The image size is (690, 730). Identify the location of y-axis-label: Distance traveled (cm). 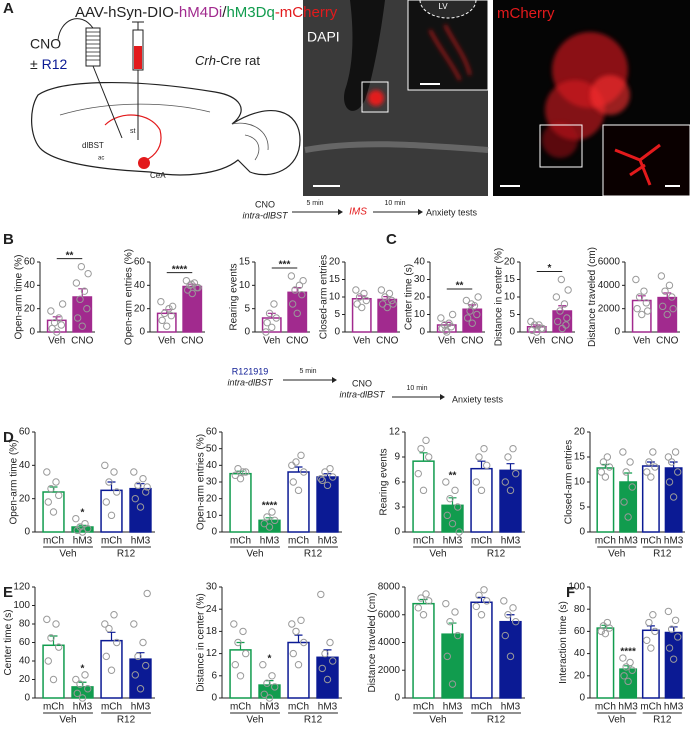
(372, 642).